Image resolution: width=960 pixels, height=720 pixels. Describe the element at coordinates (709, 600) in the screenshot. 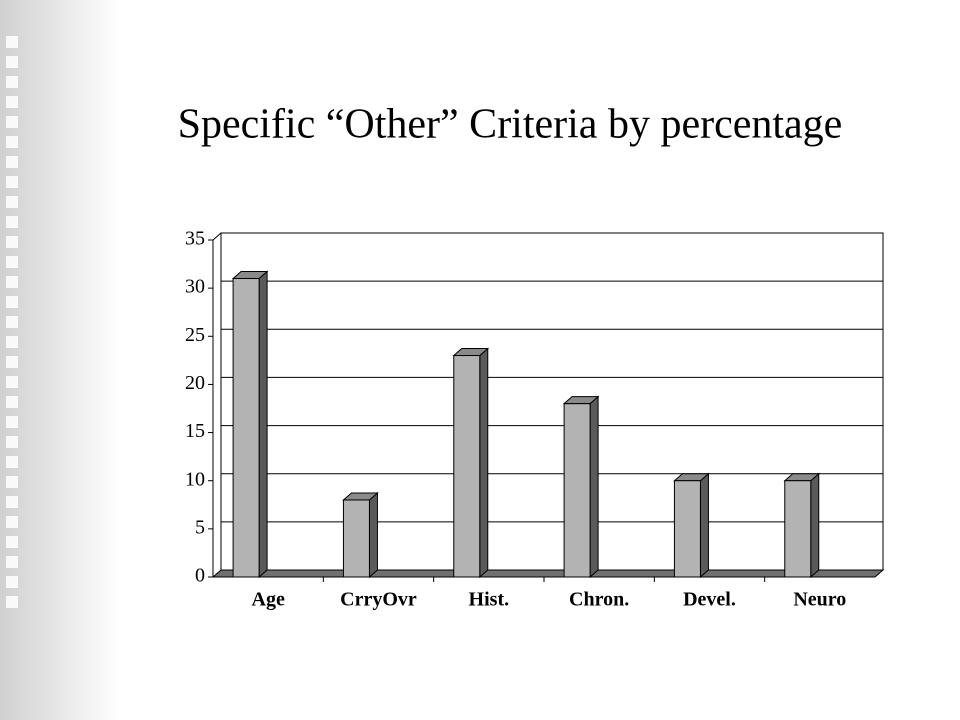

I see `x-tick-label: Devel.` at that location.